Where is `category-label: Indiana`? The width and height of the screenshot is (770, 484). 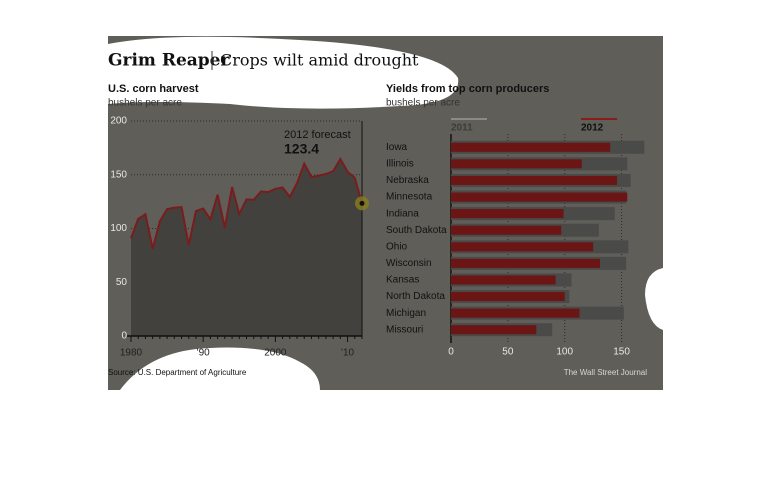 category-label: Indiana is located at coordinates (402, 213).